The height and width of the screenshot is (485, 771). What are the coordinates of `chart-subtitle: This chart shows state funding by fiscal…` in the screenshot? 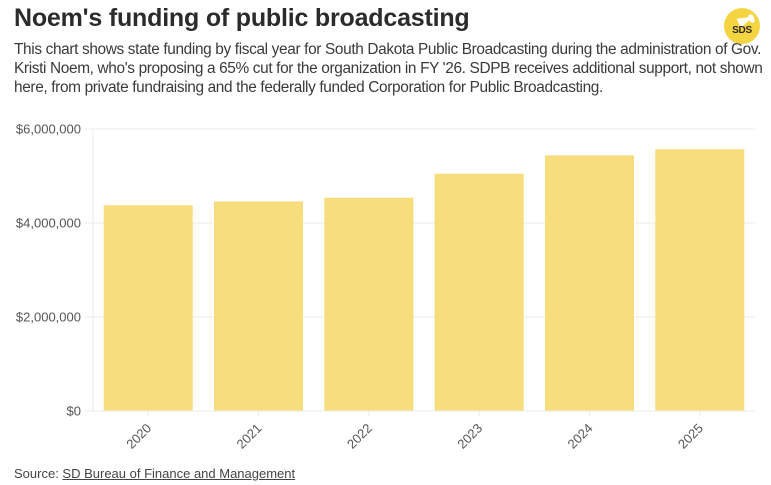 It's located at (388, 68).